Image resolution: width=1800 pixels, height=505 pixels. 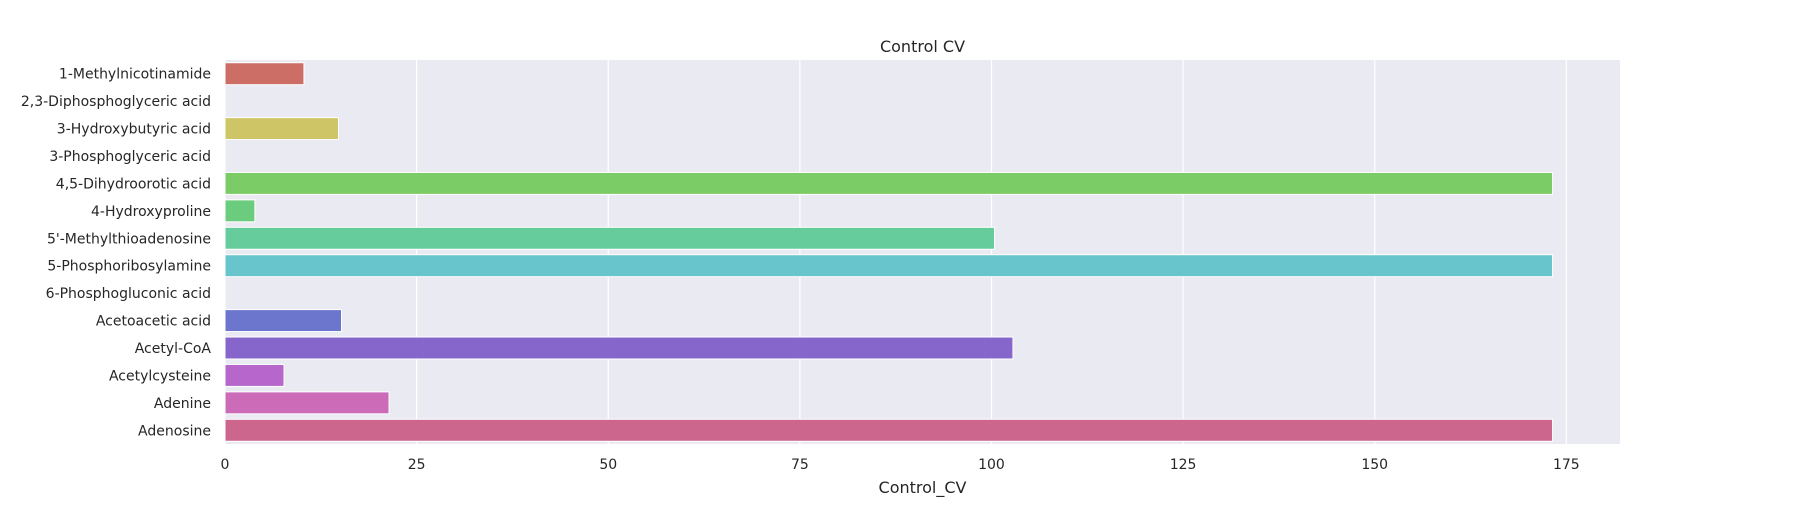 What do you see at coordinates (900, 465) in the screenshot?
I see `x-tick-labels: 0 25 50 75 100 125 150 175` at bounding box center [900, 465].